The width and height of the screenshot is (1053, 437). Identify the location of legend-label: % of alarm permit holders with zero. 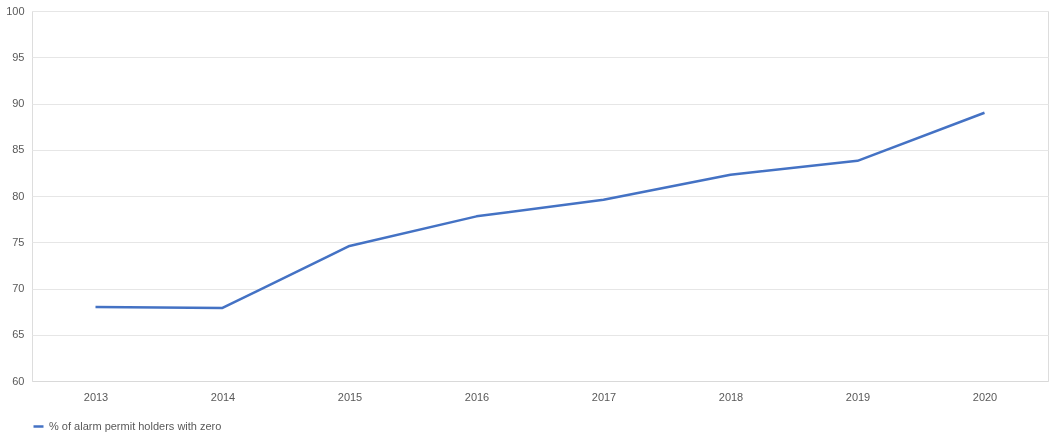
(135, 425).